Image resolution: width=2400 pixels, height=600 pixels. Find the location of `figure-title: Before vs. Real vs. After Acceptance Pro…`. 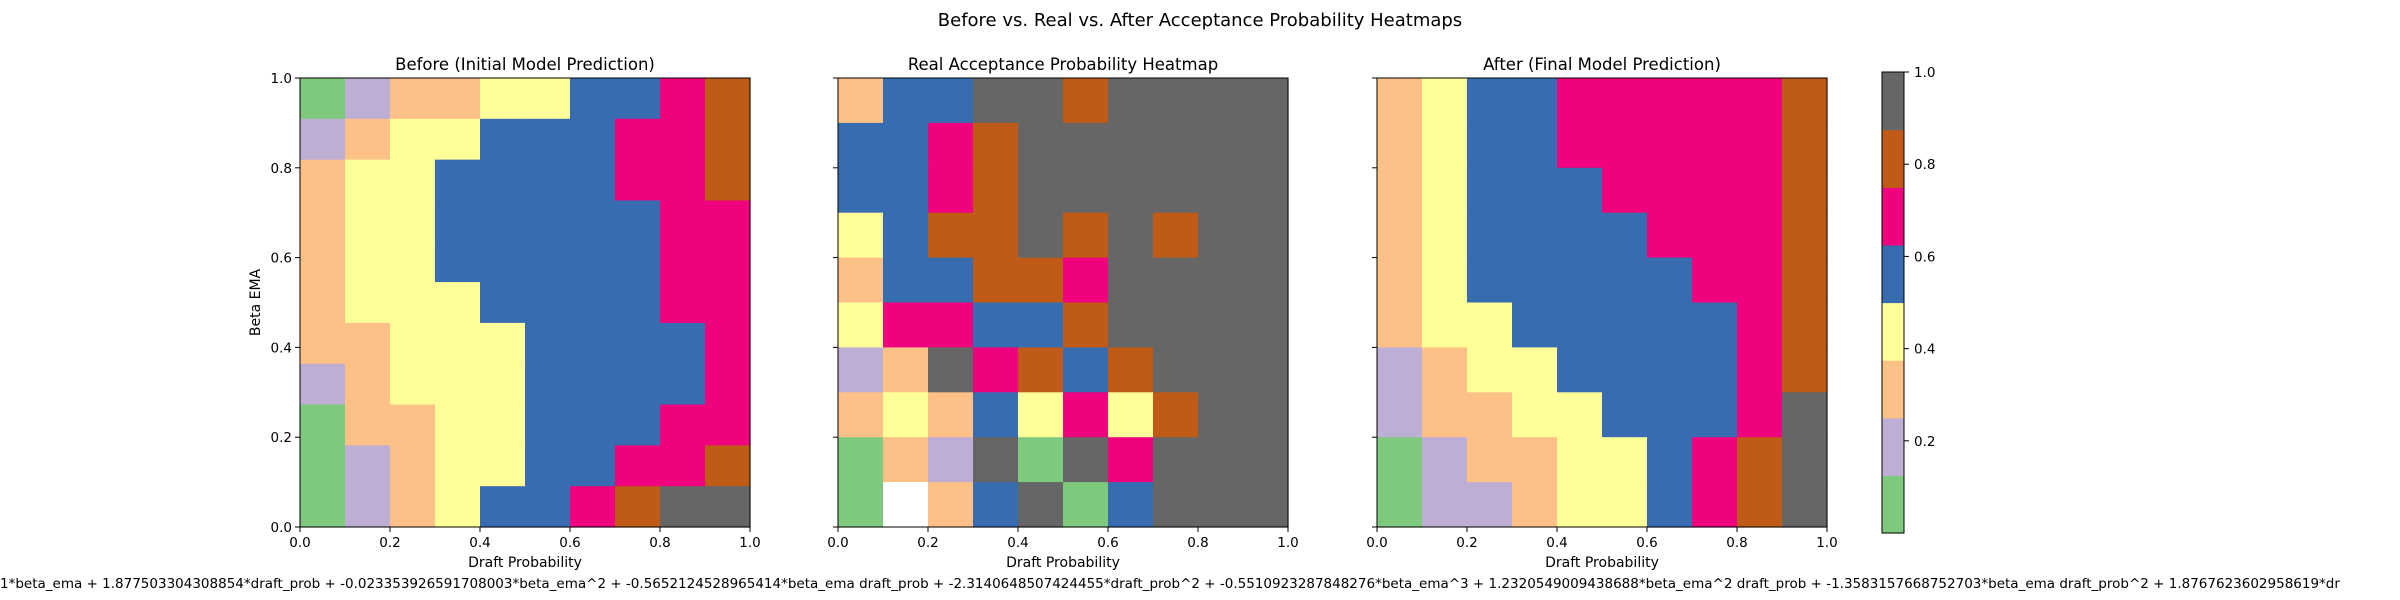

figure-title: Before vs. Real vs. After Acceptance Pro… is located at coordinates (1200, 20).